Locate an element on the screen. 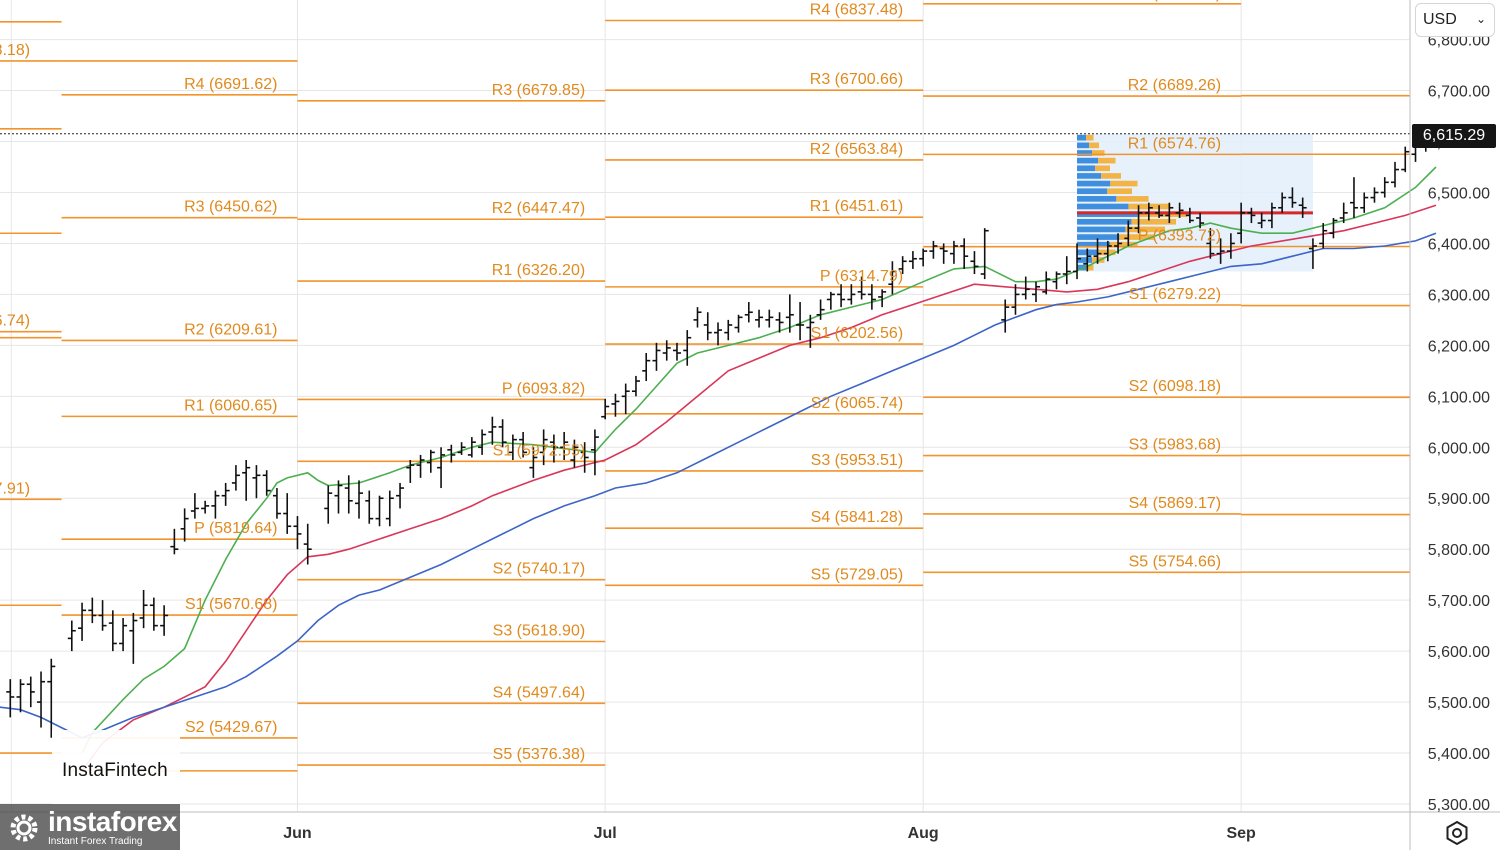 This screenshot has height=850, width=1500. pivot-level-label: (6758.18) is located at coordinates (15, 50).